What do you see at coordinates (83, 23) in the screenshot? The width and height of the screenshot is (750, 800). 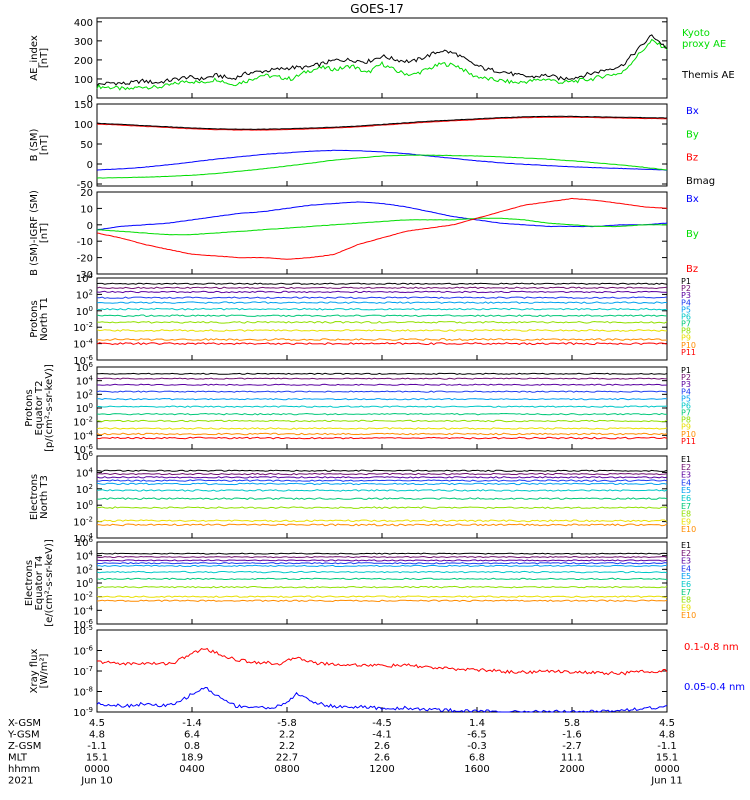 I see `y-tick-label: 400` at bounding box center [83, 23].